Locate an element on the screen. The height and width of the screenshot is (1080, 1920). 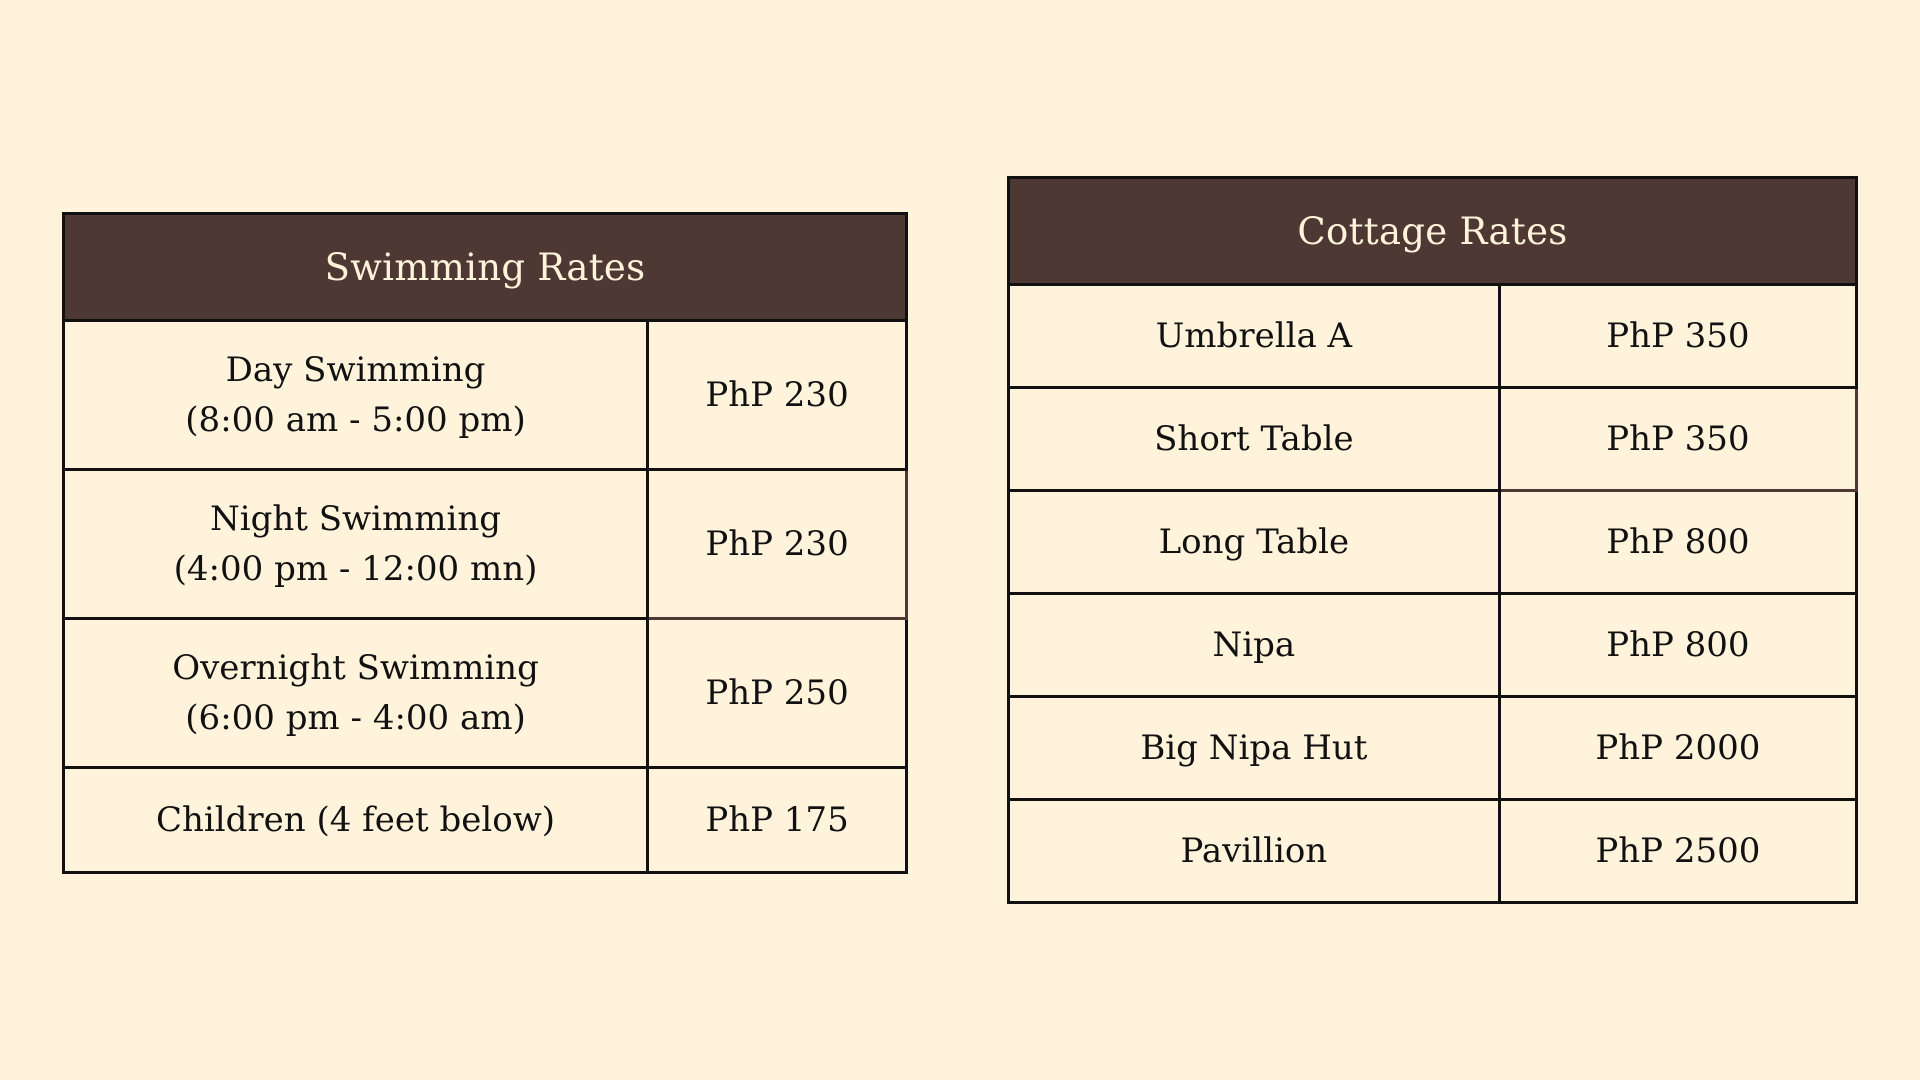
rate-name: Overnight Swimming is located at coordinates (355, 668).